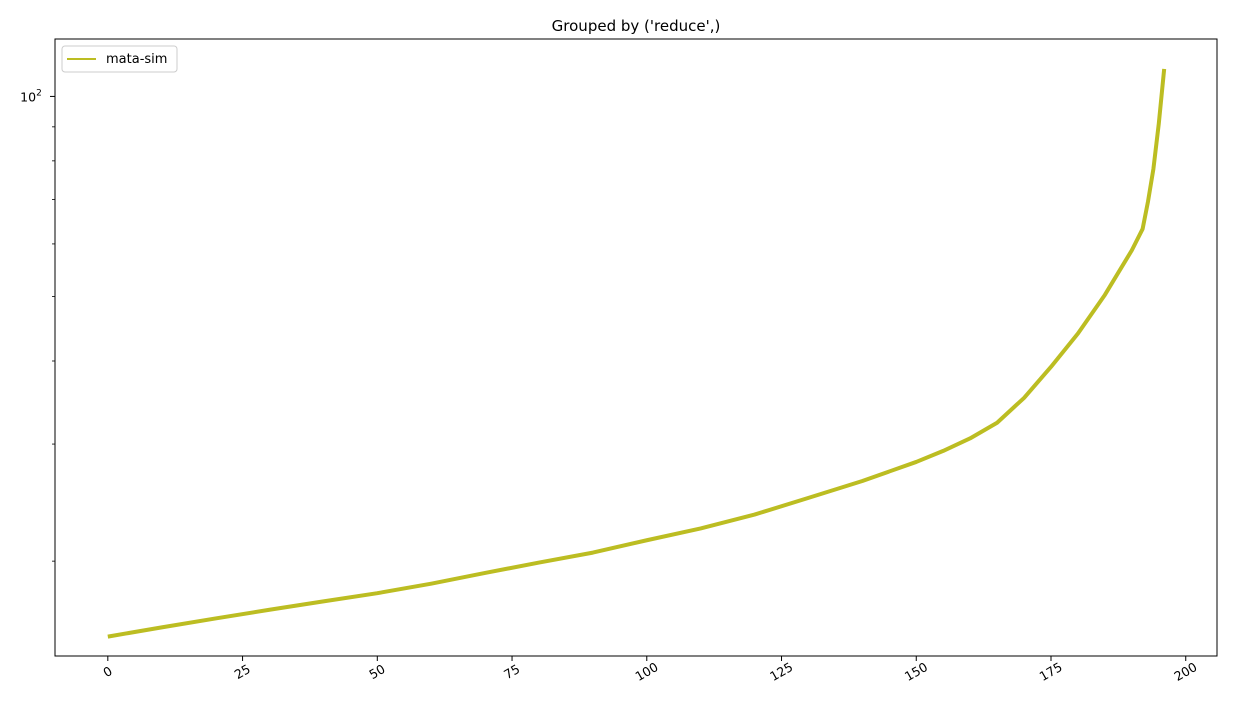  What do you see at coordinates (376, 671) in the screenshot?
I see `x-tick-label: 50` at bounding box center [376, 671].